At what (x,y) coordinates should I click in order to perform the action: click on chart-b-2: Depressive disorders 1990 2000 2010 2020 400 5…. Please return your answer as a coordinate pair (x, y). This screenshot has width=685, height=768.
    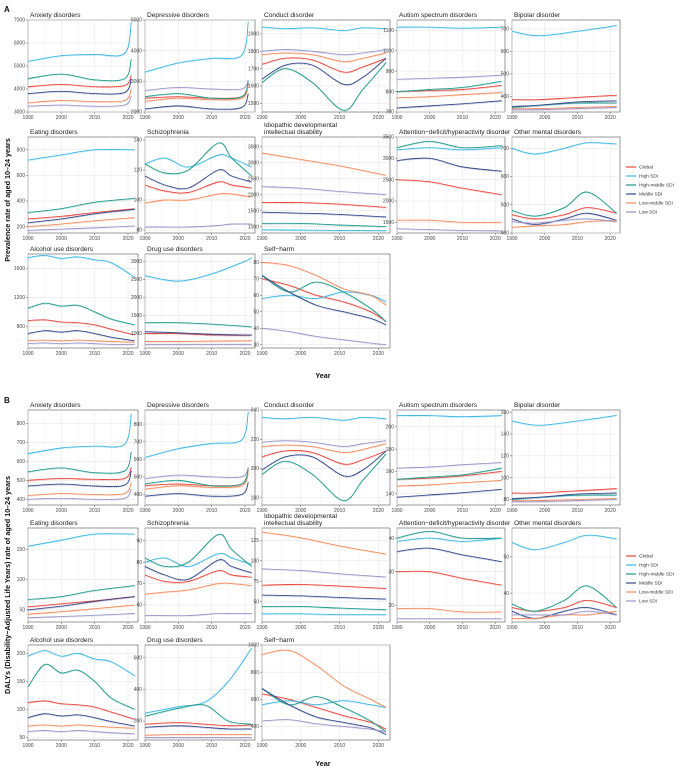
    Looking at the image, I should click on (195, 458).